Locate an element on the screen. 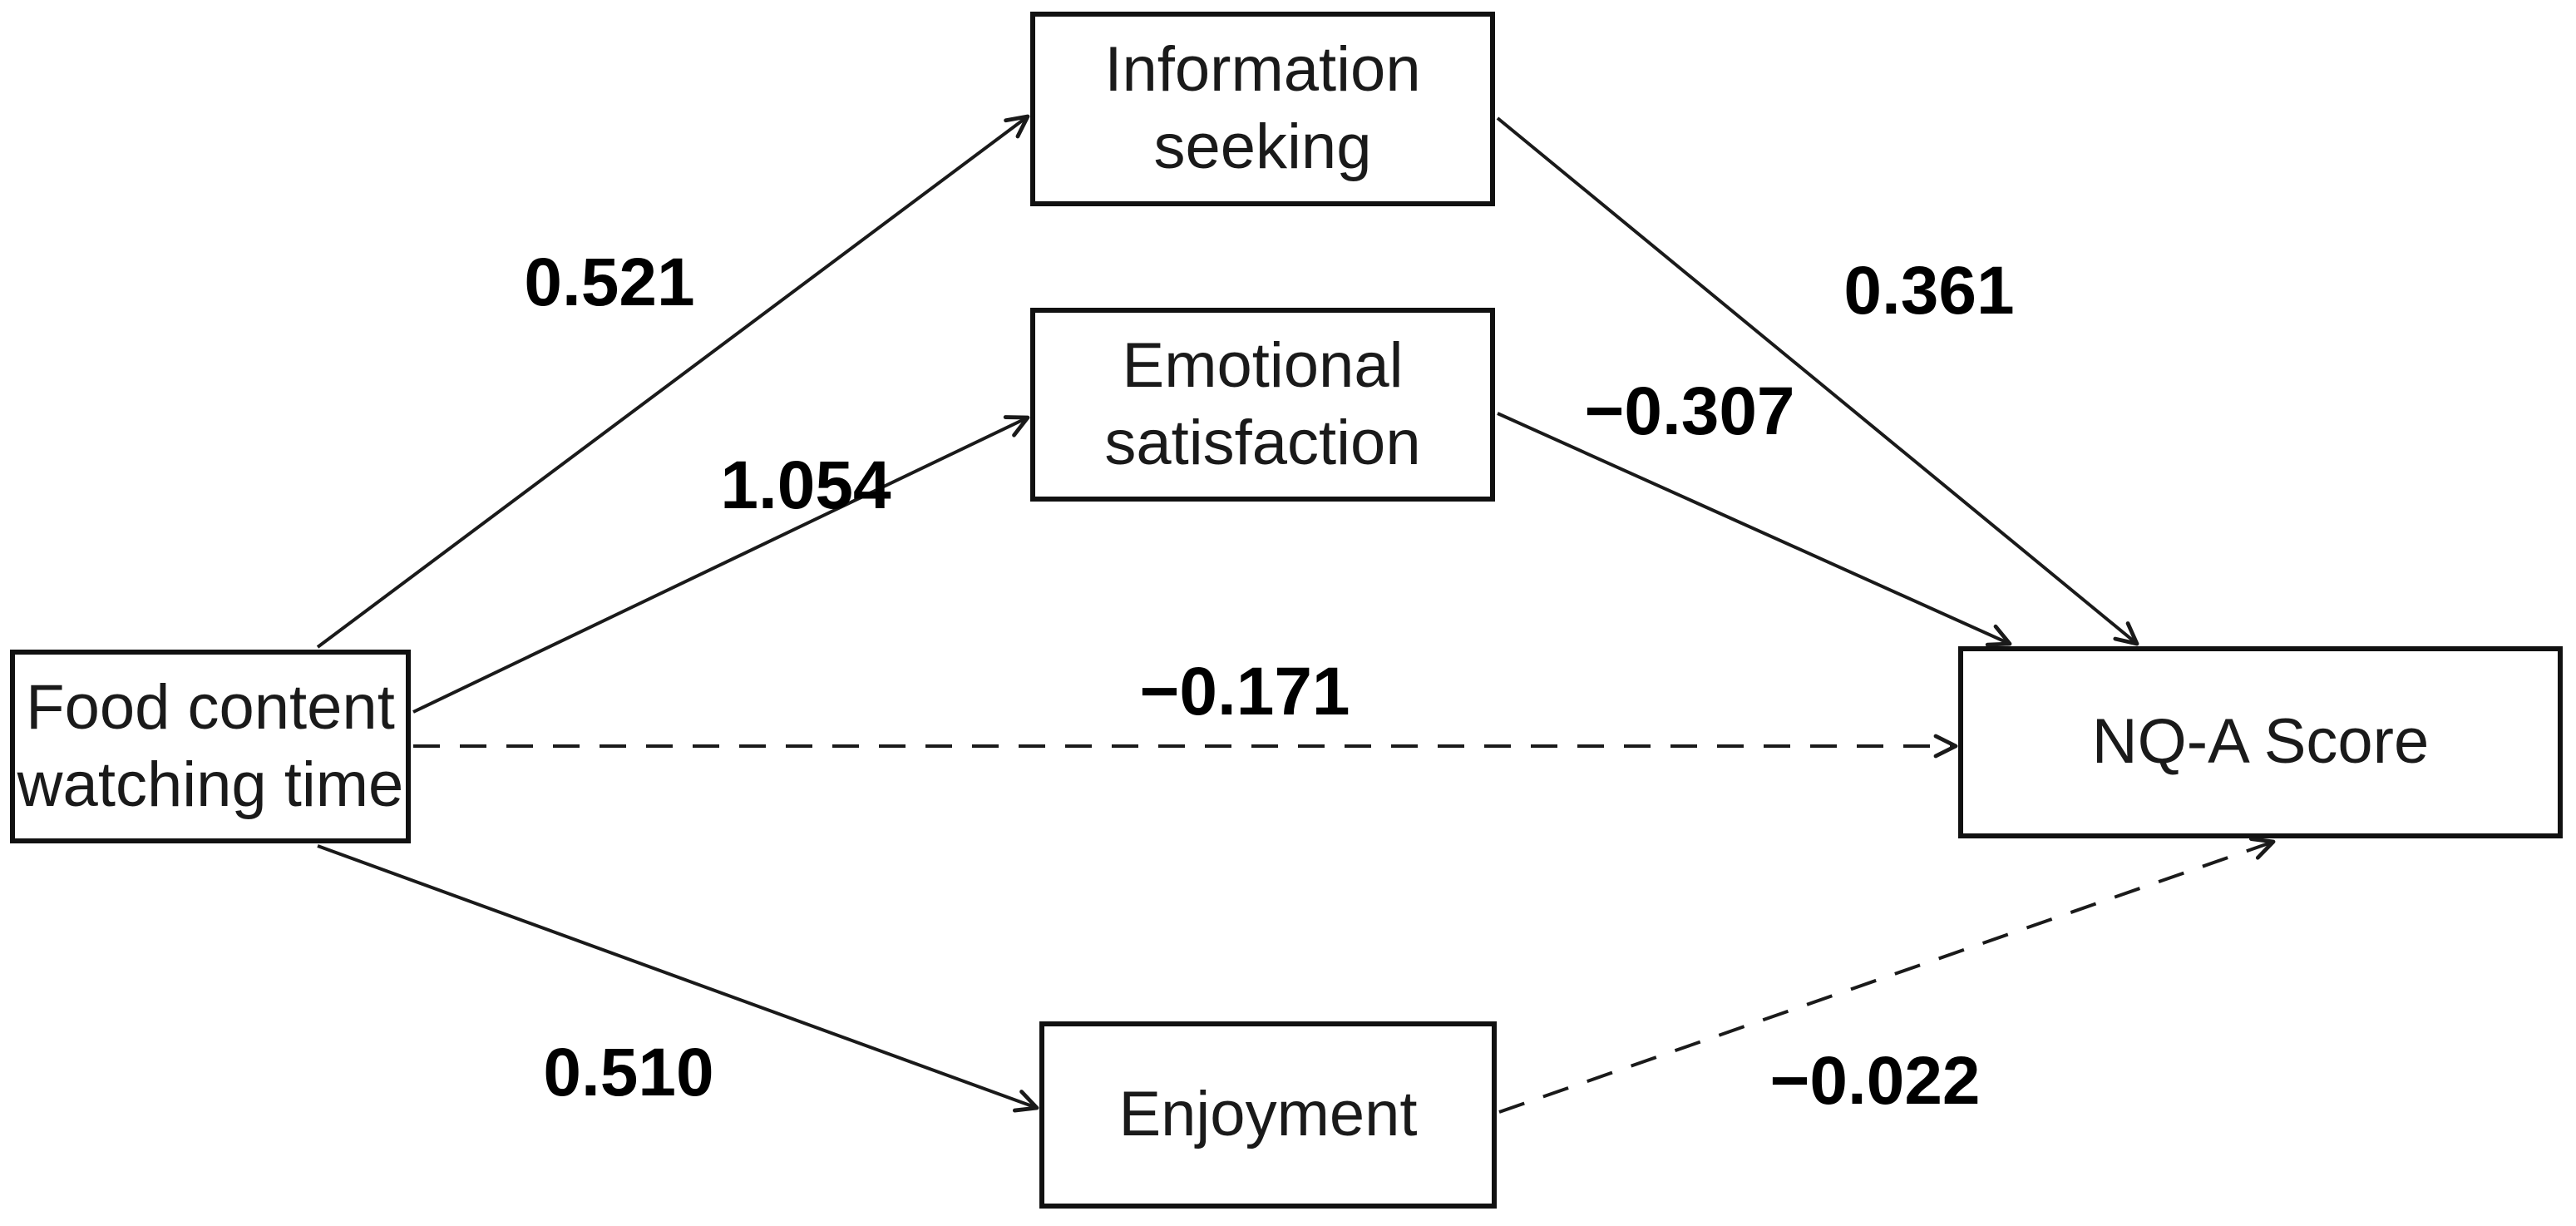 Image resolution: width=2576 pixels, height=1226 pixels. edge-food-to-enjoy is located at coordinates (678, 978).